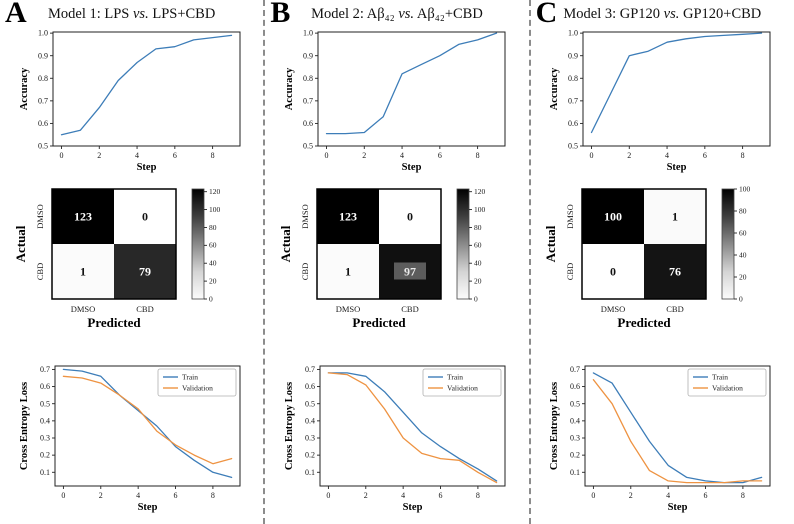 The width and height of the screenshot is (794, 524). I want to click on panel-title: Model 3: GP120 vs. GP120+CBD, so click(662, 14).